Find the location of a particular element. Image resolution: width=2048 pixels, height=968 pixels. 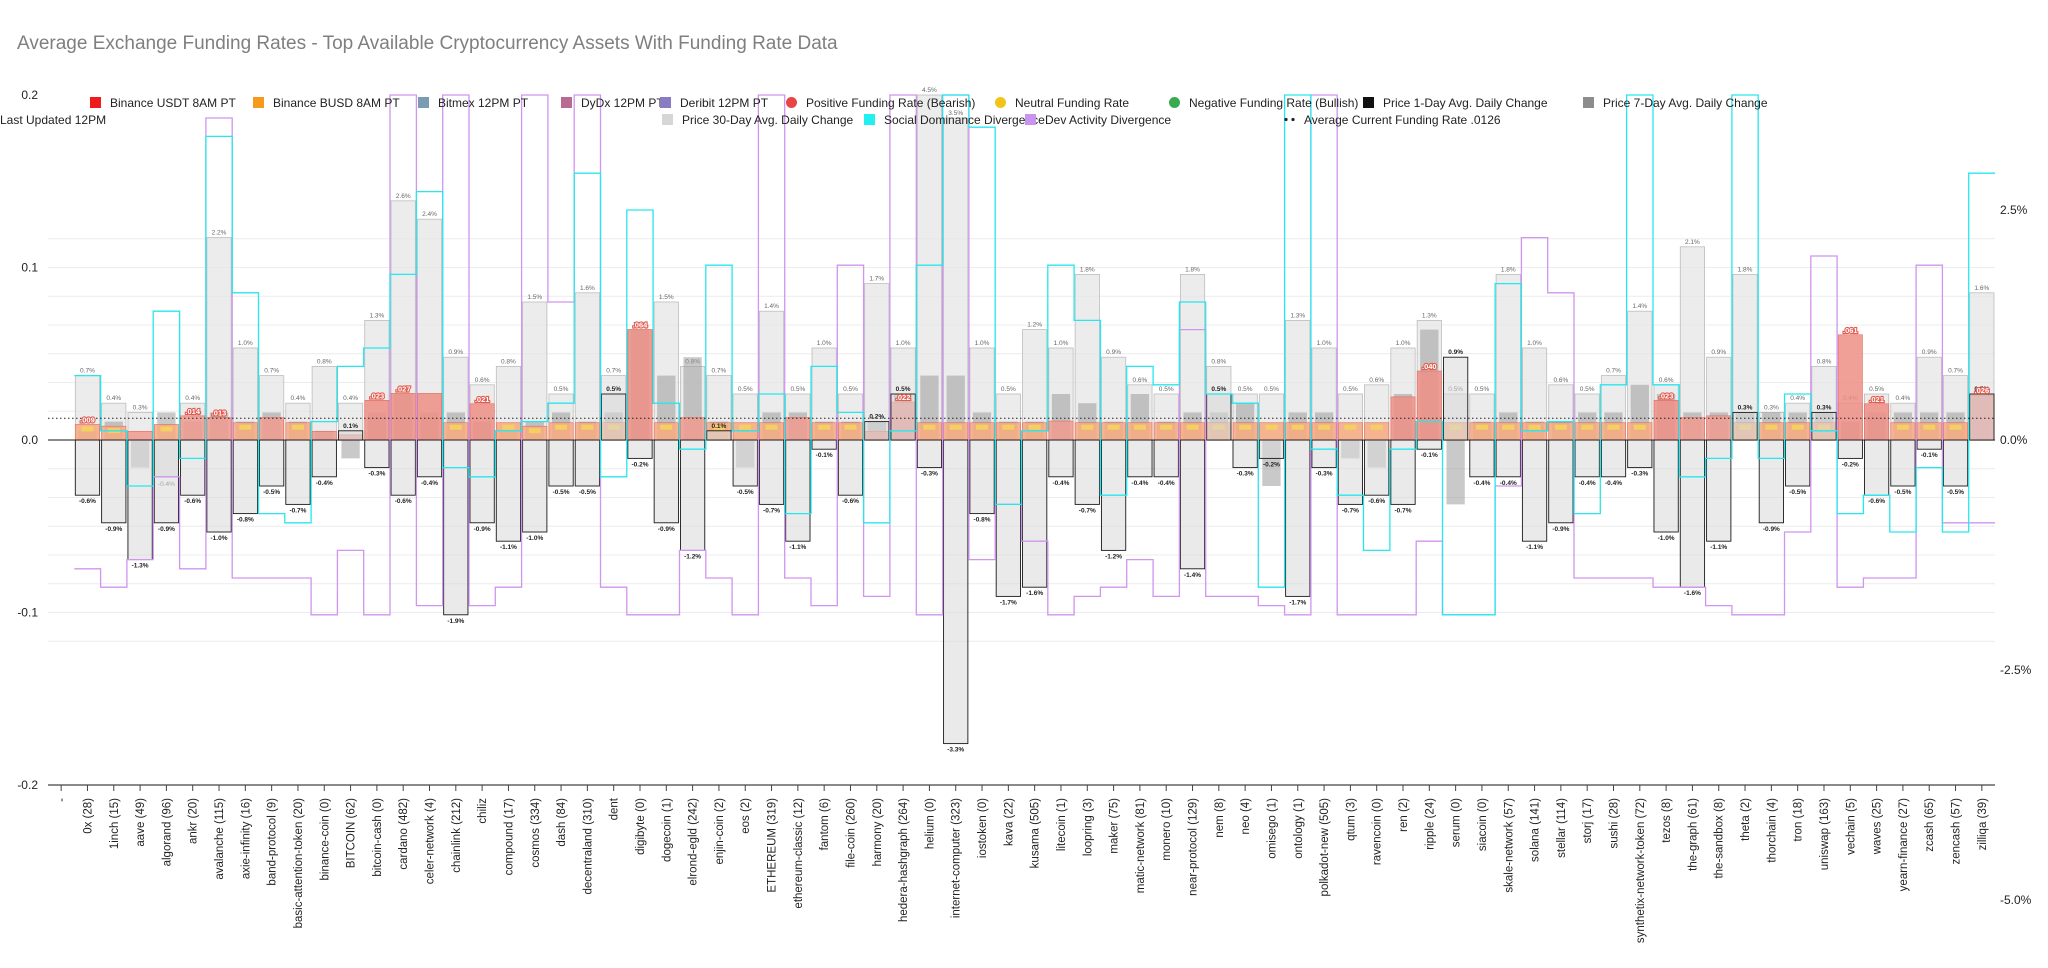

price-1d-label: -1.7% is located at coordinates (1008, 602).